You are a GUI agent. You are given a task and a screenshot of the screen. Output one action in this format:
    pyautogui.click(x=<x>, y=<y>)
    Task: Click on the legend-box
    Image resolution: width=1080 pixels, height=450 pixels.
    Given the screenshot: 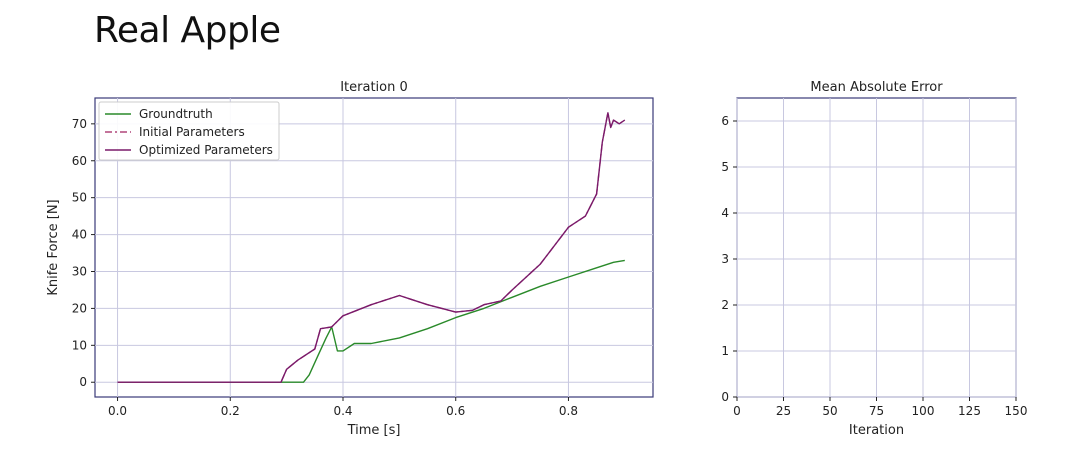 What is the action you would take?
    pyautogui.click(x=189, y=131)
    